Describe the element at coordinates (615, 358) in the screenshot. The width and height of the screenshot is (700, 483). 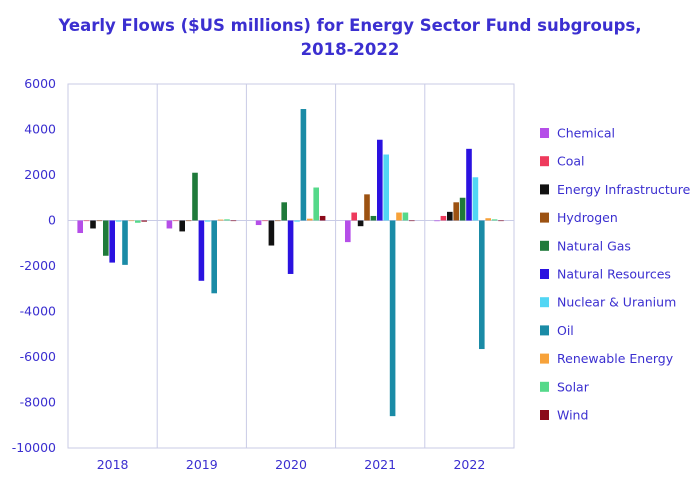
I see `legend-label: Renewable Energy` at that location.